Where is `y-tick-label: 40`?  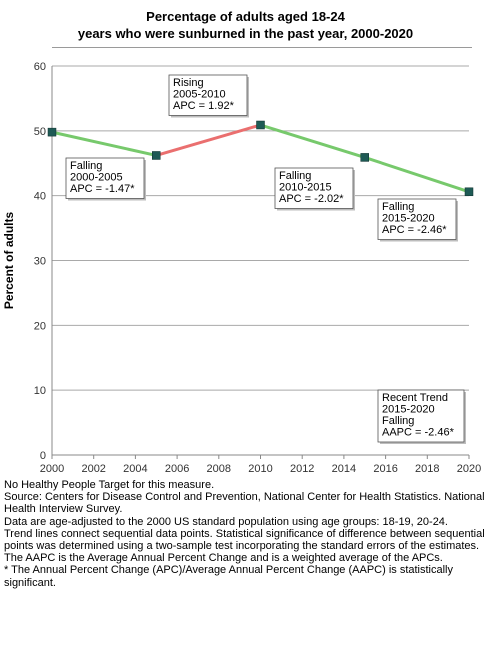 y-tick-label: 40 is located at coordinates (40, 197).